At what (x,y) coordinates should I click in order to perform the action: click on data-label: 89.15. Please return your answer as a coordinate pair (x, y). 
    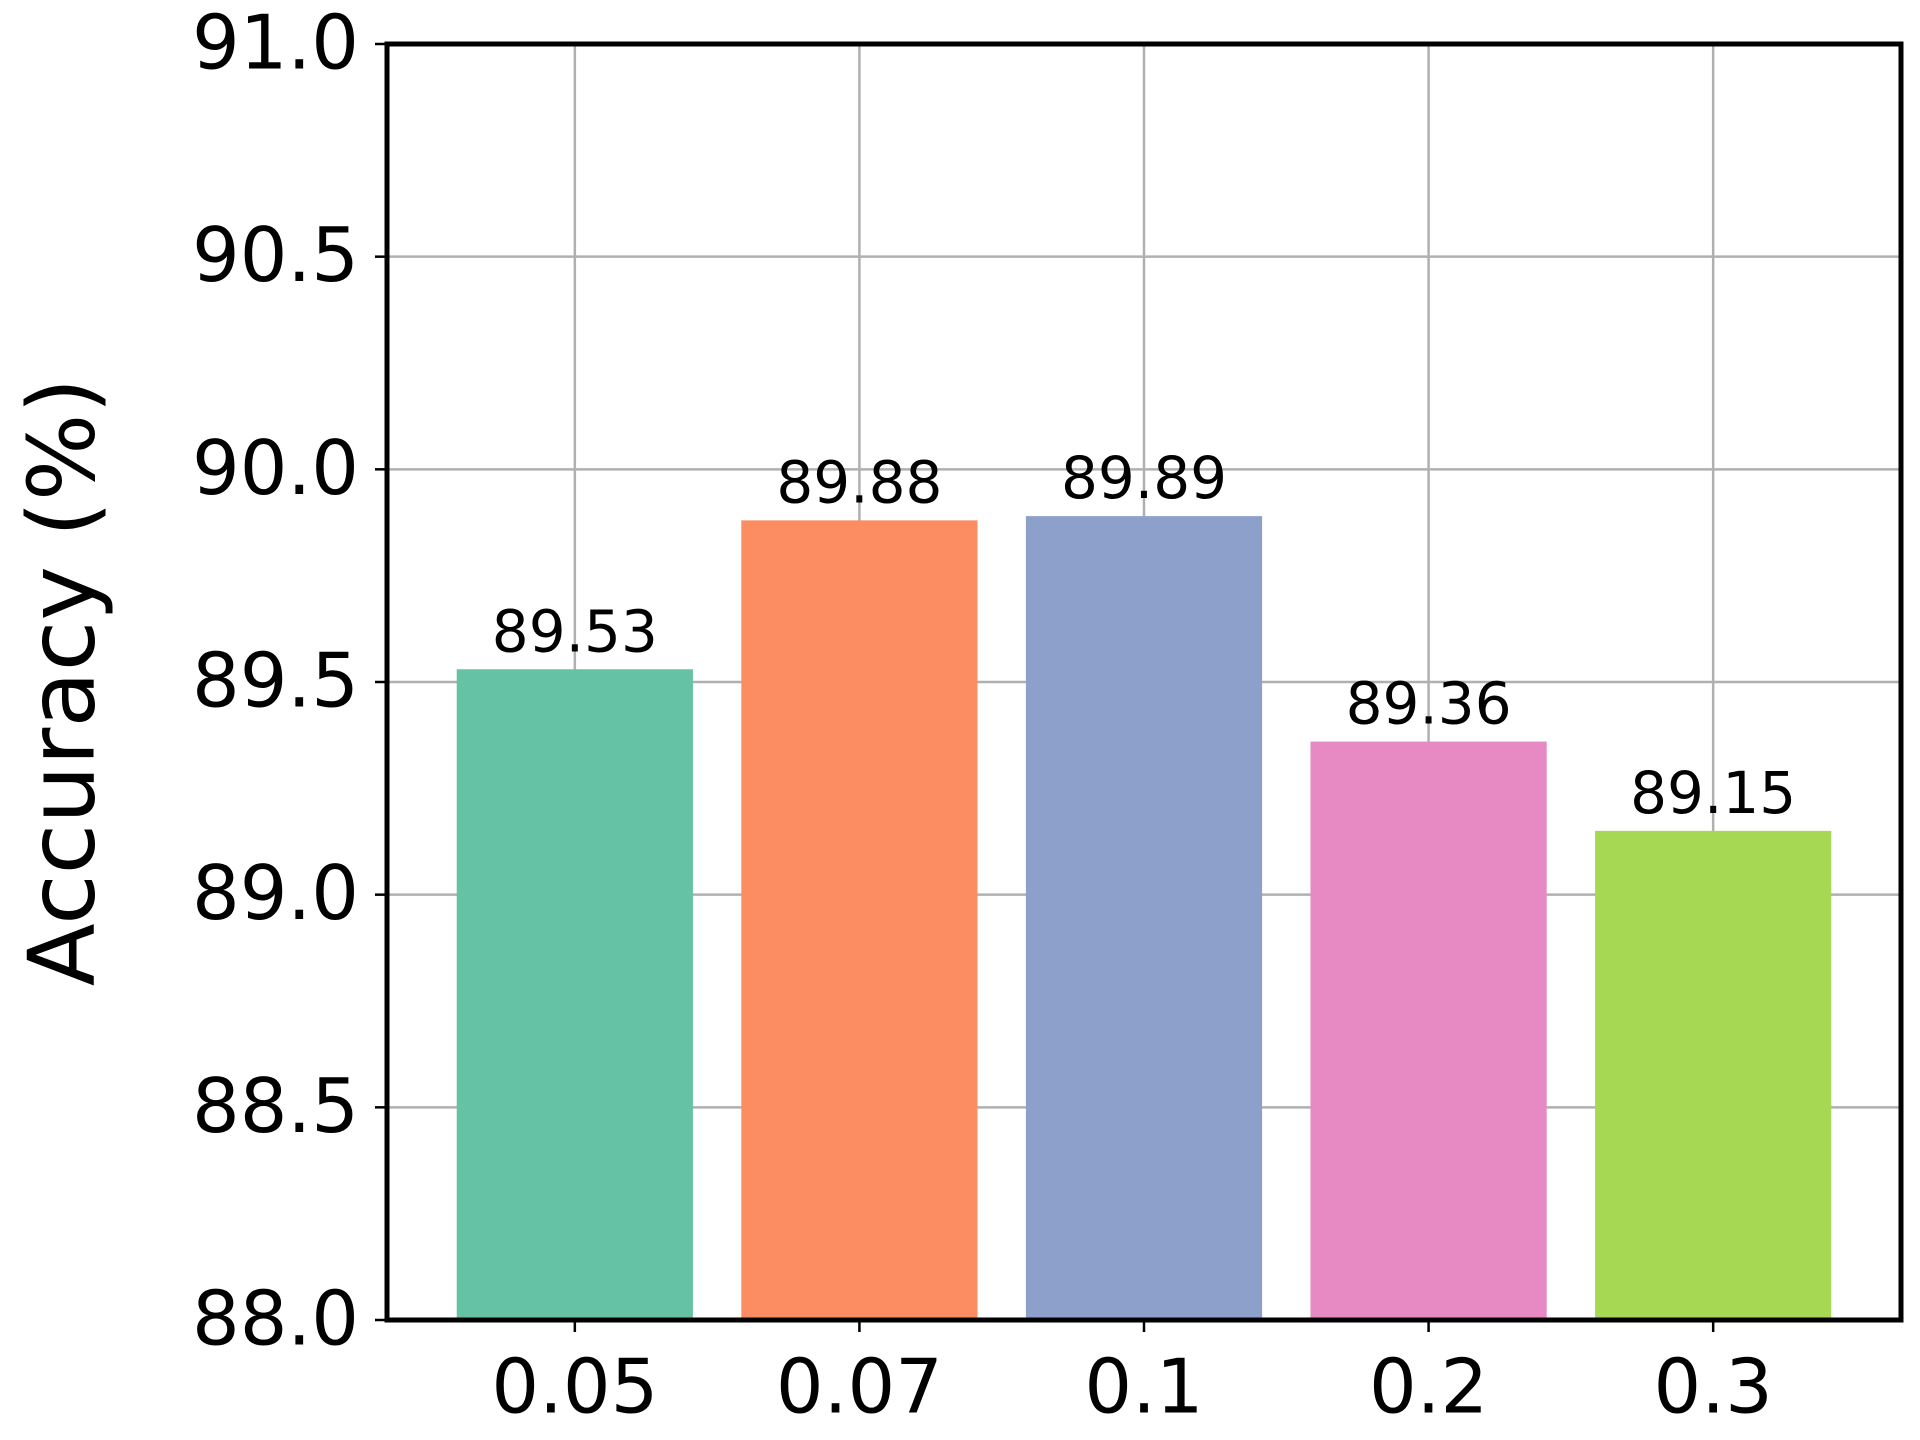
    Looking at the image, I should click on (1713, 793).